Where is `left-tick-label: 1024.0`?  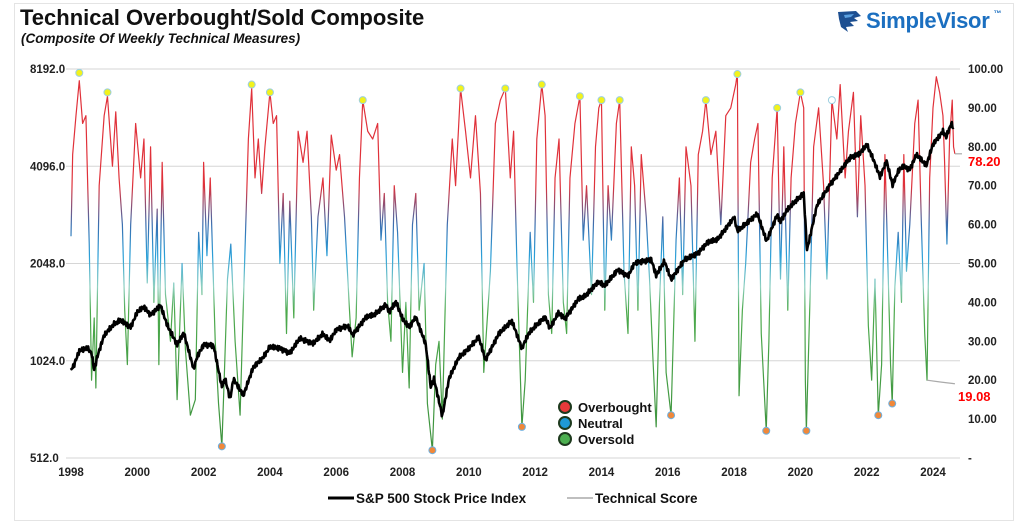 left-tick-label: 1024.0 is located at coordinates (47, 362).